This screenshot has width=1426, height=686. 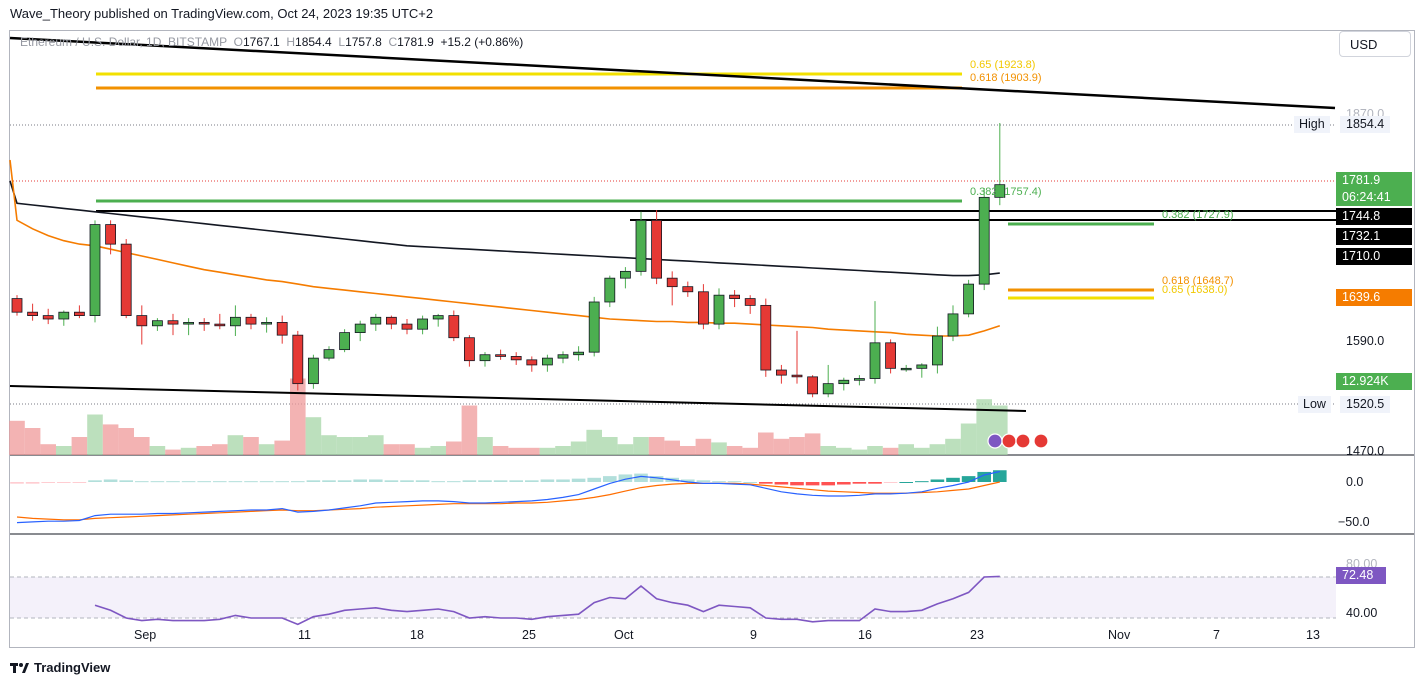 What do you see at coordinates (1365, 451) in the screenshot?
I see `price-tick: 1470.0` at bounding box center [1365, 451].